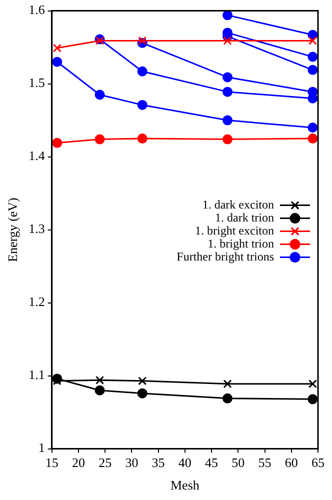  Describe the element at coordinates (105, 462) in the screenshot. I see `x-tick-label: 25` at that location.